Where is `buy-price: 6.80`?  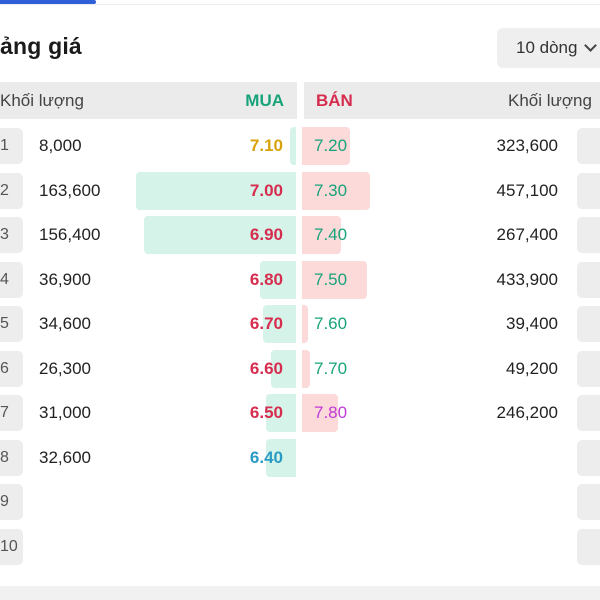
buy-price: 6.80 is located at coordinates (266, 279).